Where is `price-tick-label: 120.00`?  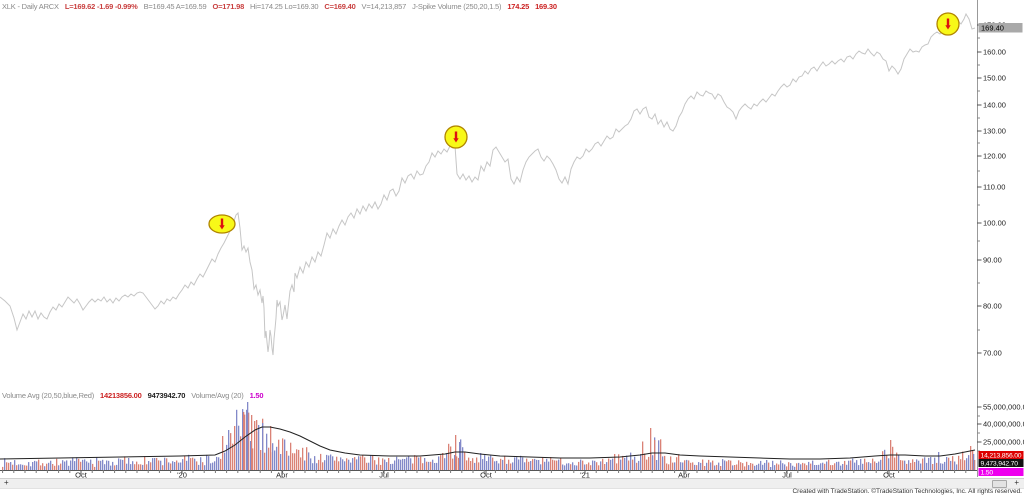
price-tick-label: 120.00 is located at coordinates (994, 156).